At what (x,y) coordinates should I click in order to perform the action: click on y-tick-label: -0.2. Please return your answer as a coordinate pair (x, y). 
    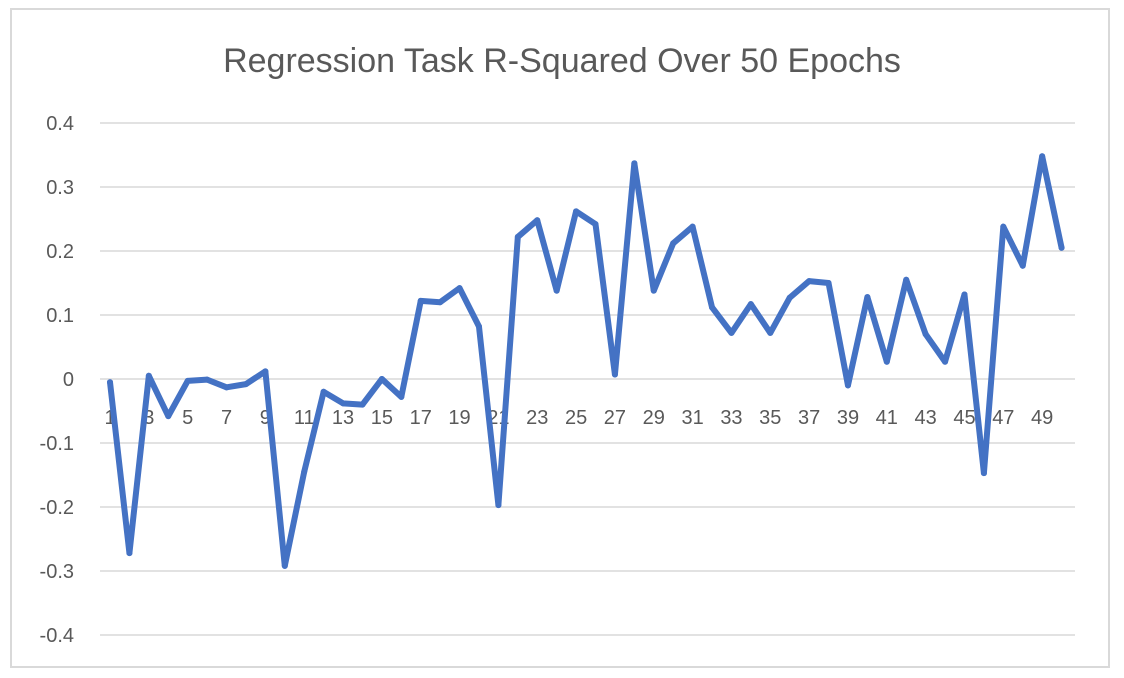
    Looking at the image, I should click on (57, 508).